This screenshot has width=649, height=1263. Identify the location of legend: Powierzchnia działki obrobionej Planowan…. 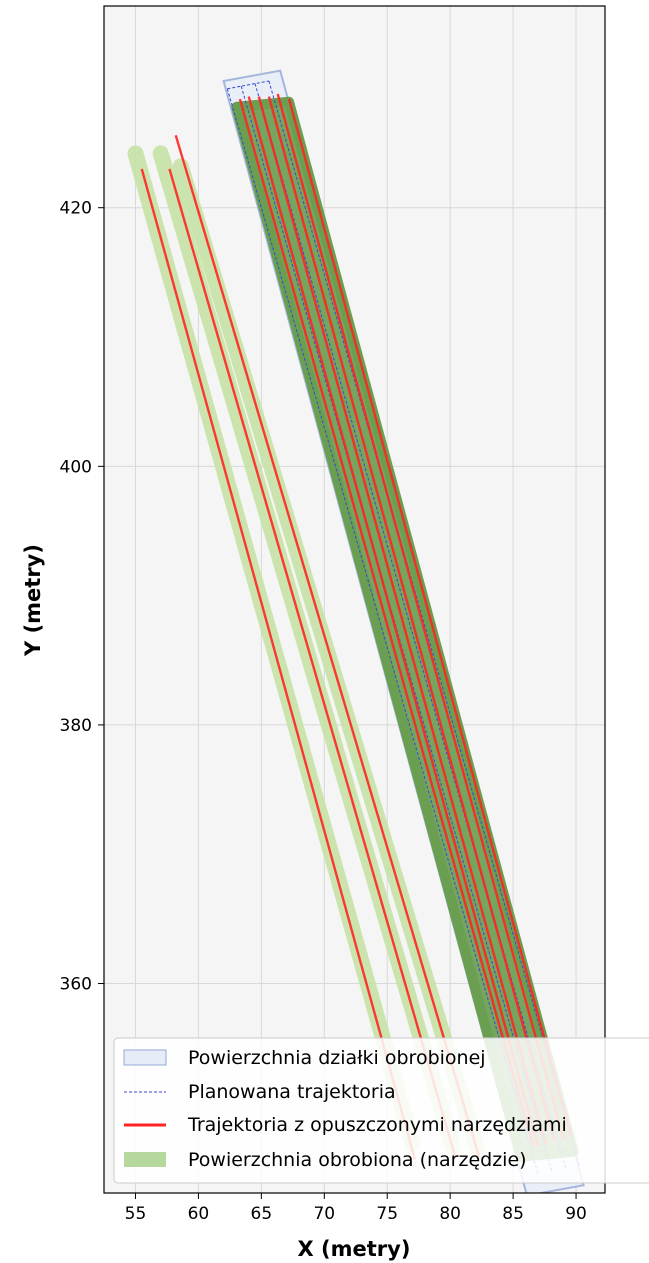
(381, 1110).